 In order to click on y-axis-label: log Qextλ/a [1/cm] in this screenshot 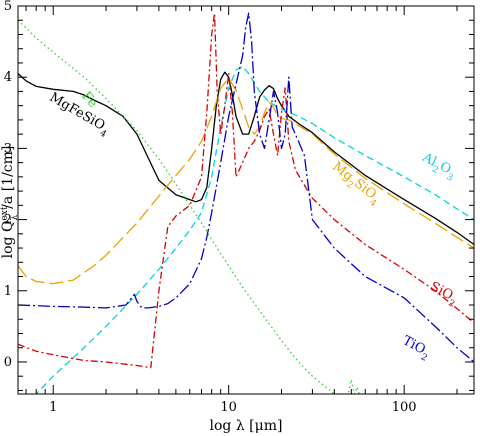, I will do `click(10, 202)`.